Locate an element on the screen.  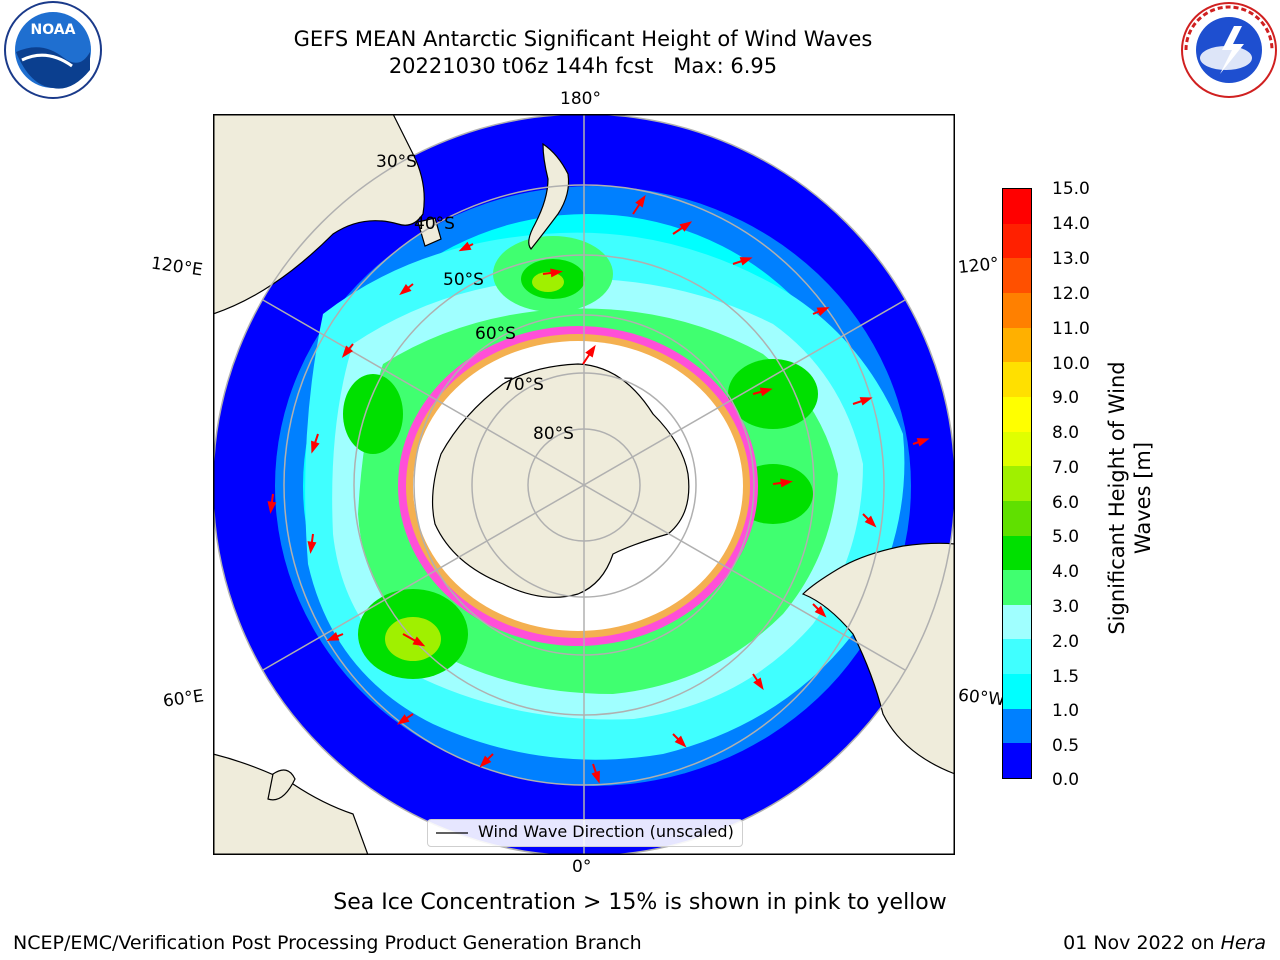
cbar-tick-1: 1.0 is located at coordinates (1066, 711).